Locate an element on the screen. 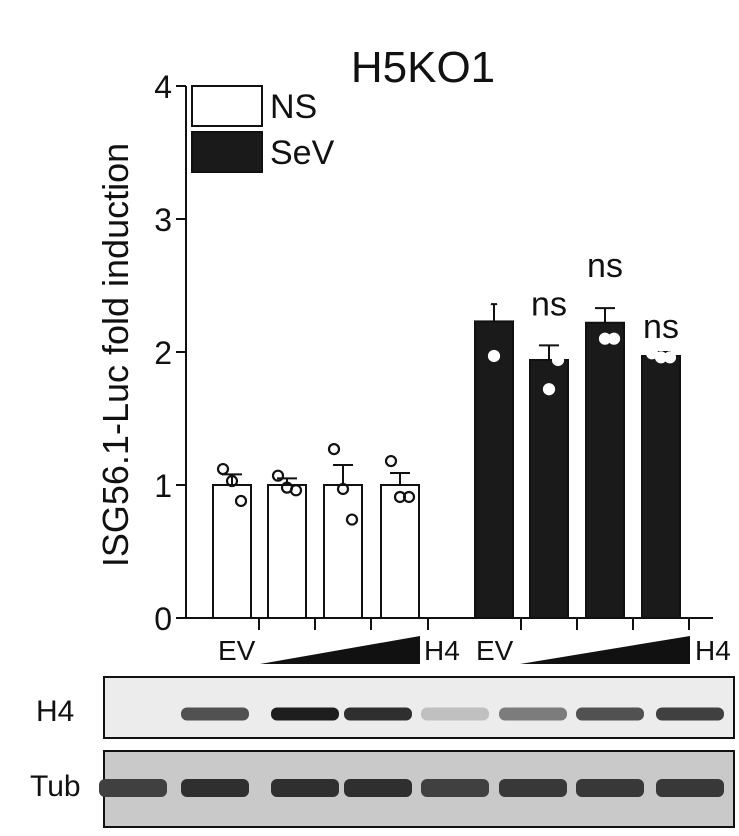 The height and width of the screenshot is (836, 739). blot-label-tub: Tub is located at coordinates (55, 786).